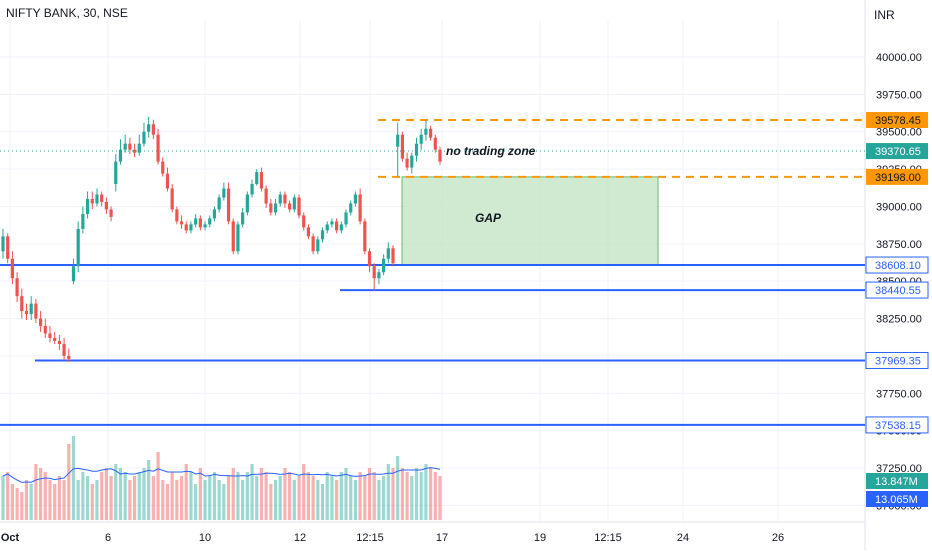 This screenshot has height=555, width=932. What do you see at coordinates (530, 221) in the screenshot?
I see `gap-zone` at bounding box center [530, 221].